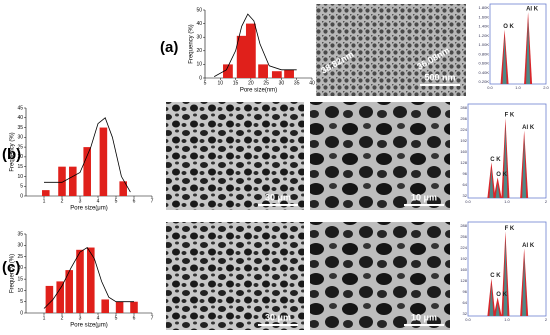 The height and width of the screenshot is (335, 550). I want to click on y-tick-label: 0.80K, so click(484, 53).